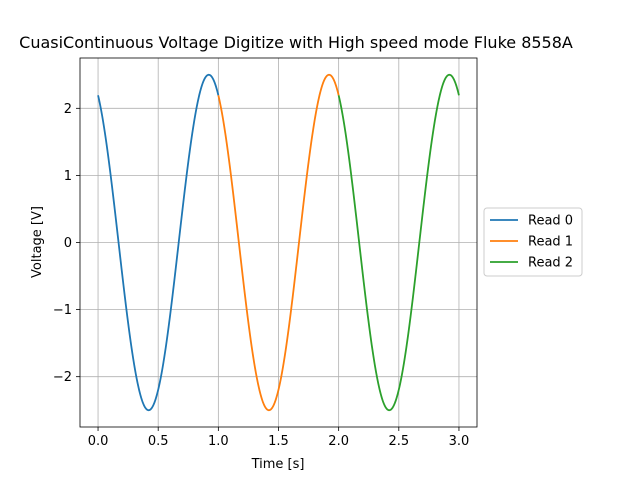  What do you see at coordinates (68, 109) in the screenshot?
I see `y-tick-label: 2` at bounding box center [68, 109].